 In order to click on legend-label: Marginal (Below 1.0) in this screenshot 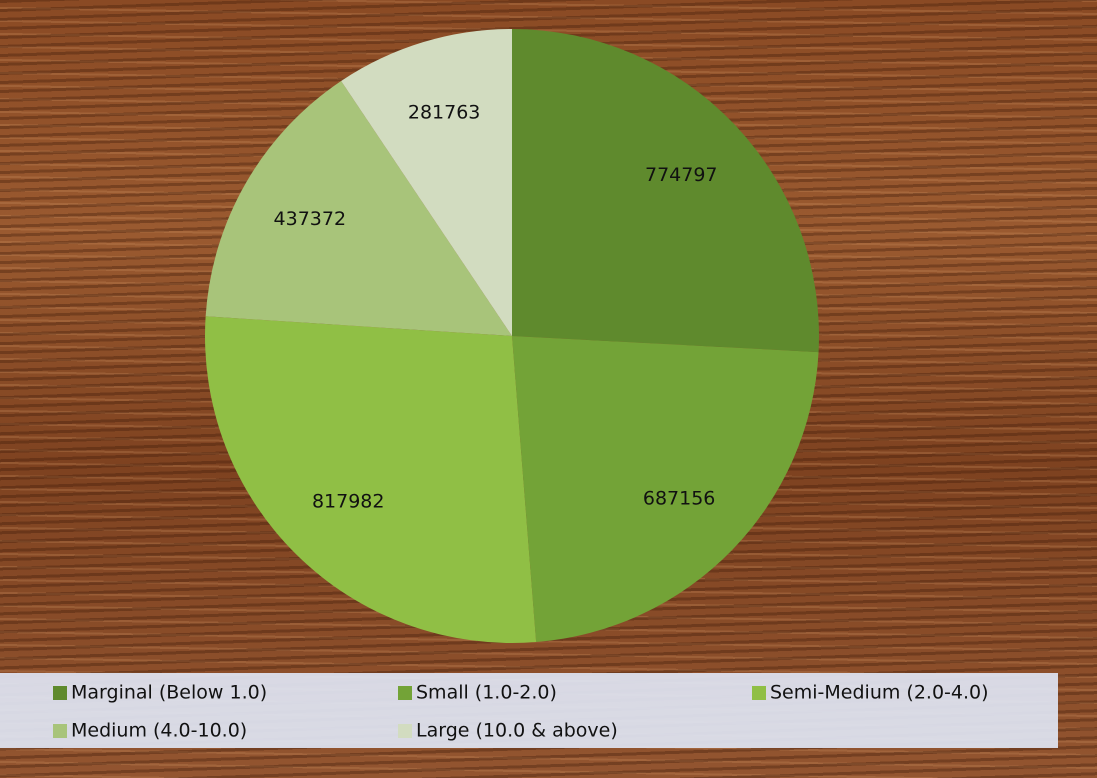, I will do `click(169, 693)`.